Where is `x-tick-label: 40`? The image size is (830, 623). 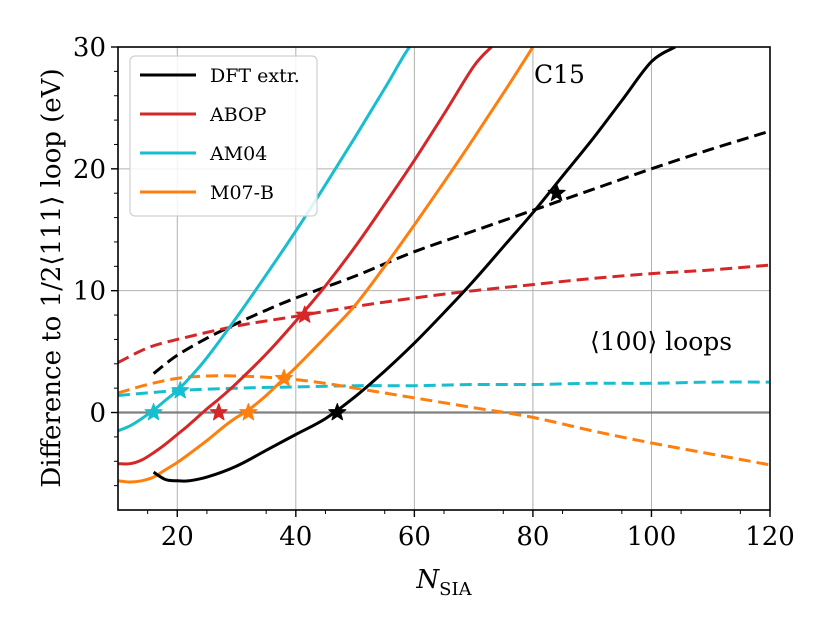
x-tick-label: 40 is located at coordinates (295, 537).